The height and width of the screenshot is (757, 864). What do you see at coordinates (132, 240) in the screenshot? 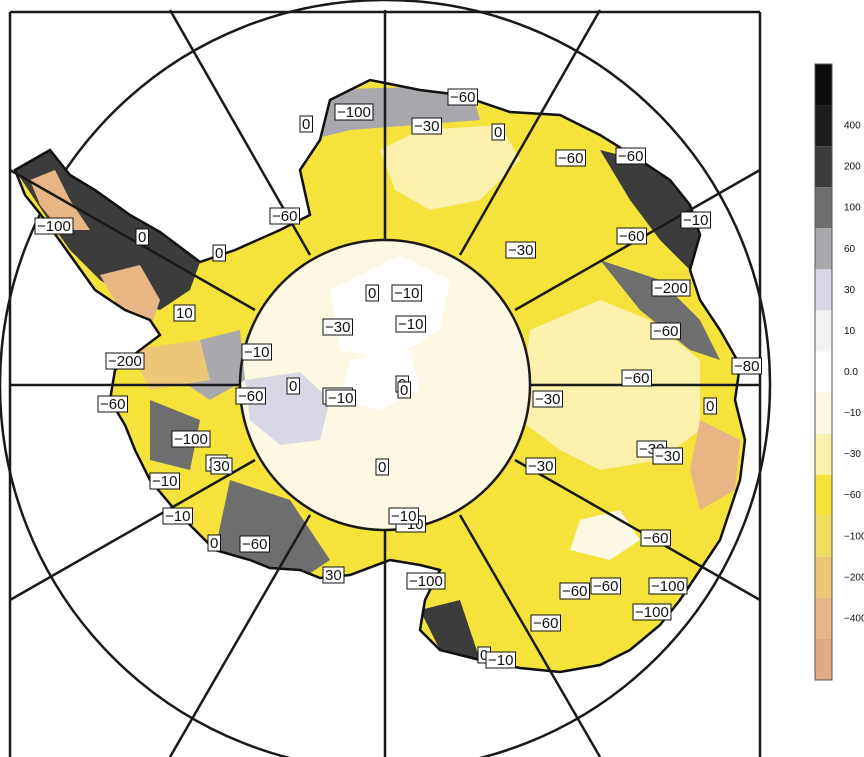
I see `meridian-wnw` at bounding box center [132, 240].